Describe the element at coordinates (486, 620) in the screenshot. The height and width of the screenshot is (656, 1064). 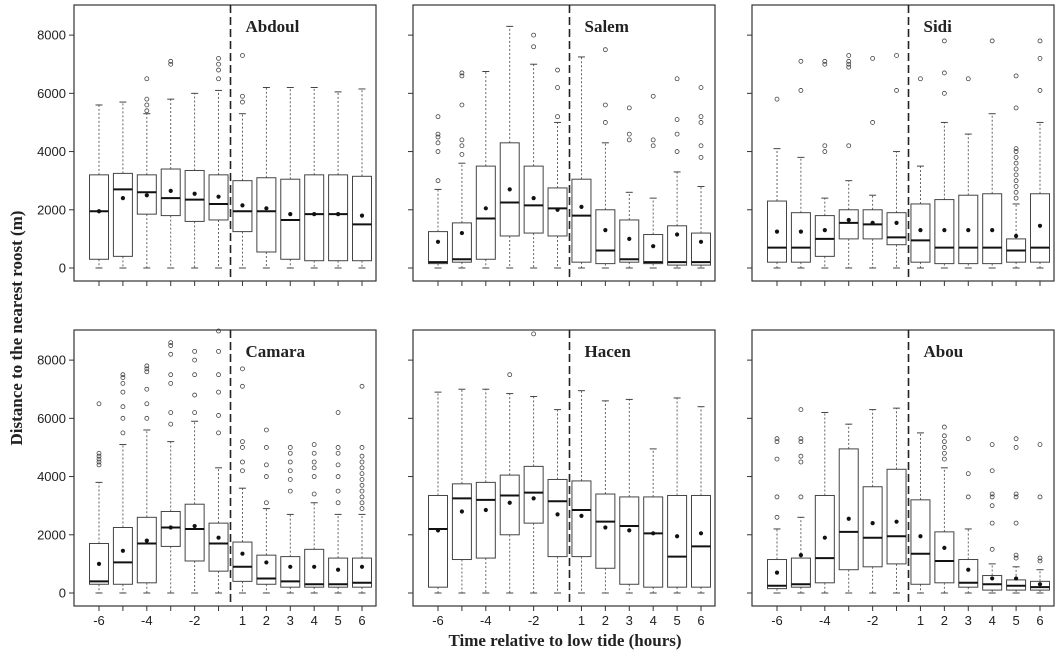
I see `x-tick-label: -4` at that location.